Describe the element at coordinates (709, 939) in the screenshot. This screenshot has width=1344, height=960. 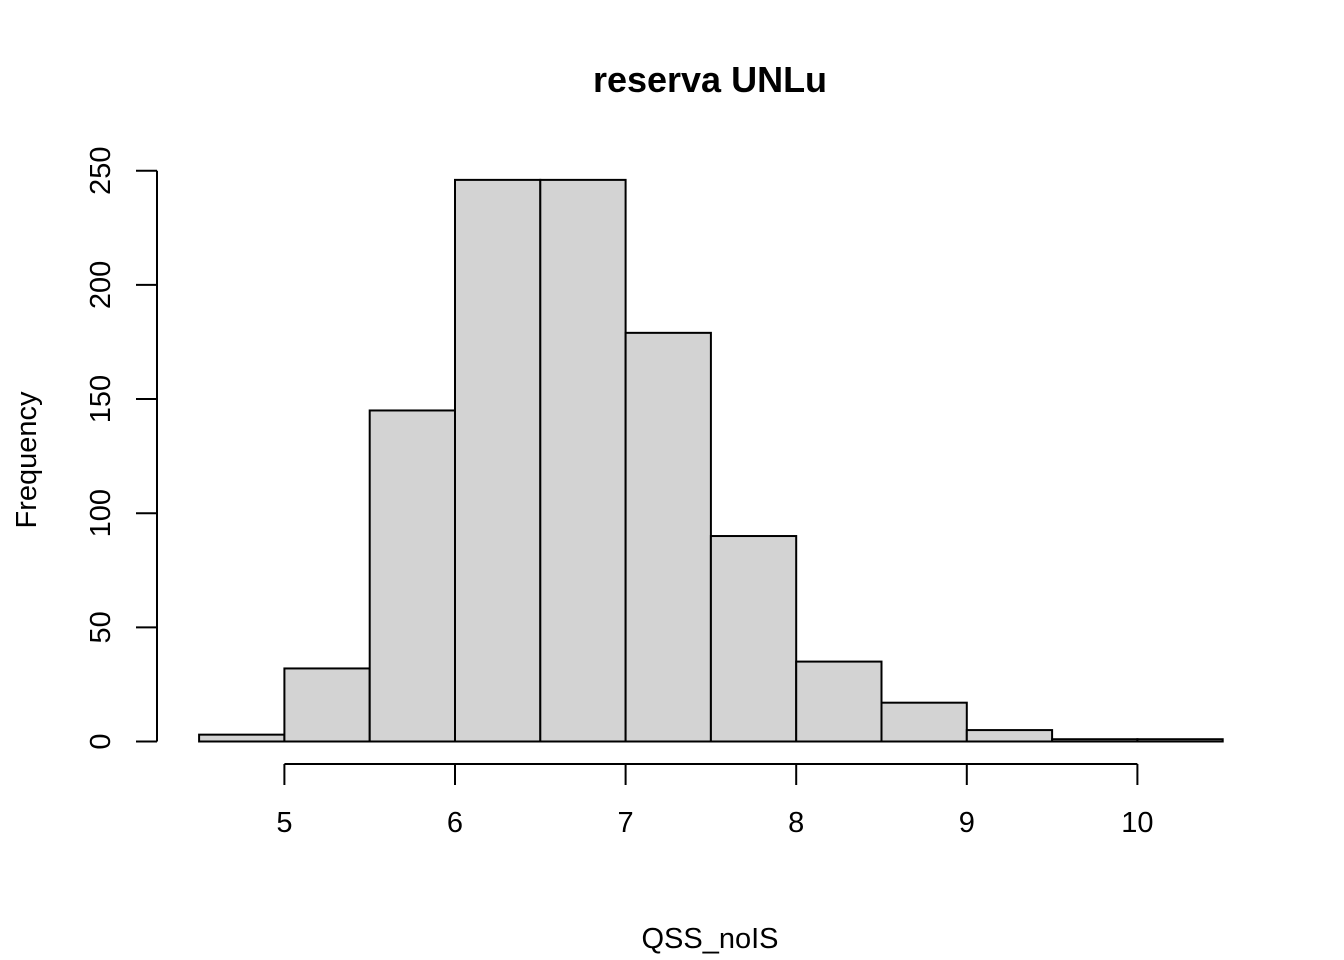
I see `x-axis-label: QSS_noIS` at that location.